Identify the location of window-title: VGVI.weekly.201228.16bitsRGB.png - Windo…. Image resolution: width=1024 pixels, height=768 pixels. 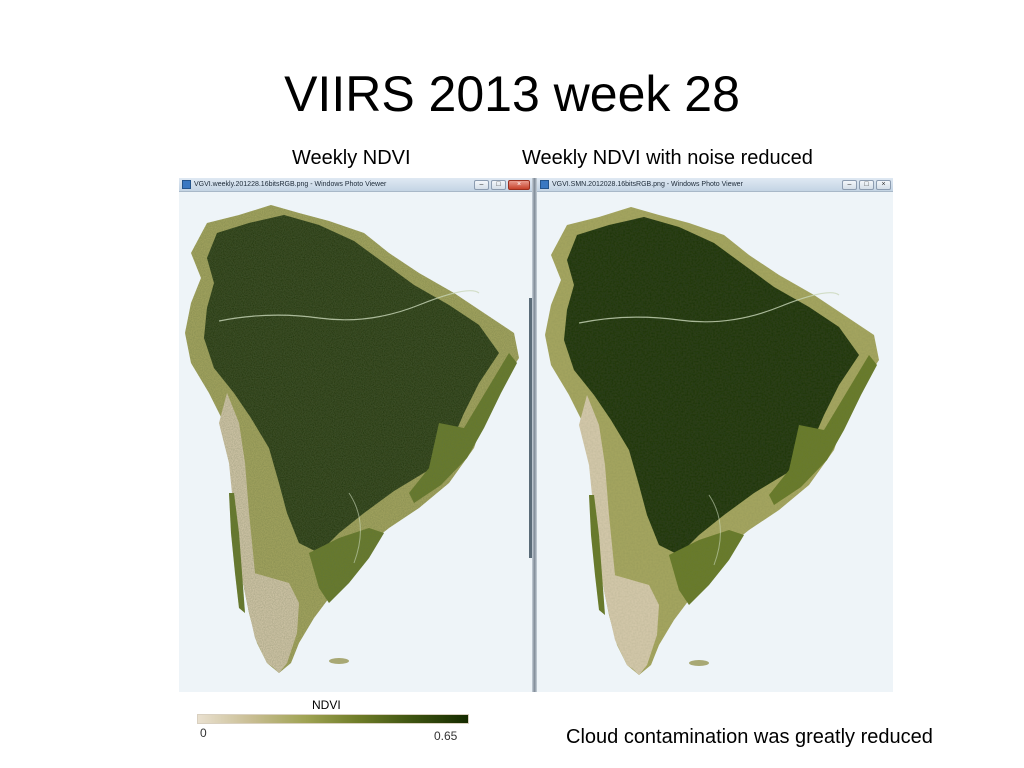
(290, 184).